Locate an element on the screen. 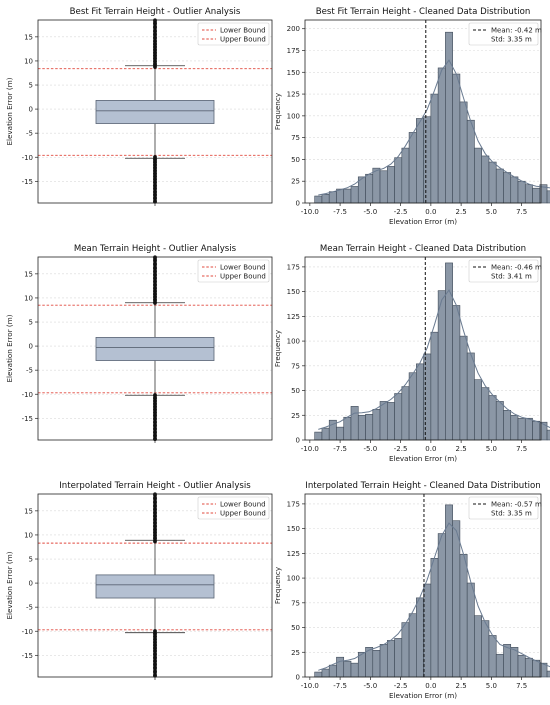 The image size is (550, 705). y-tick-label: 175 is located at coordinates (293, 504).